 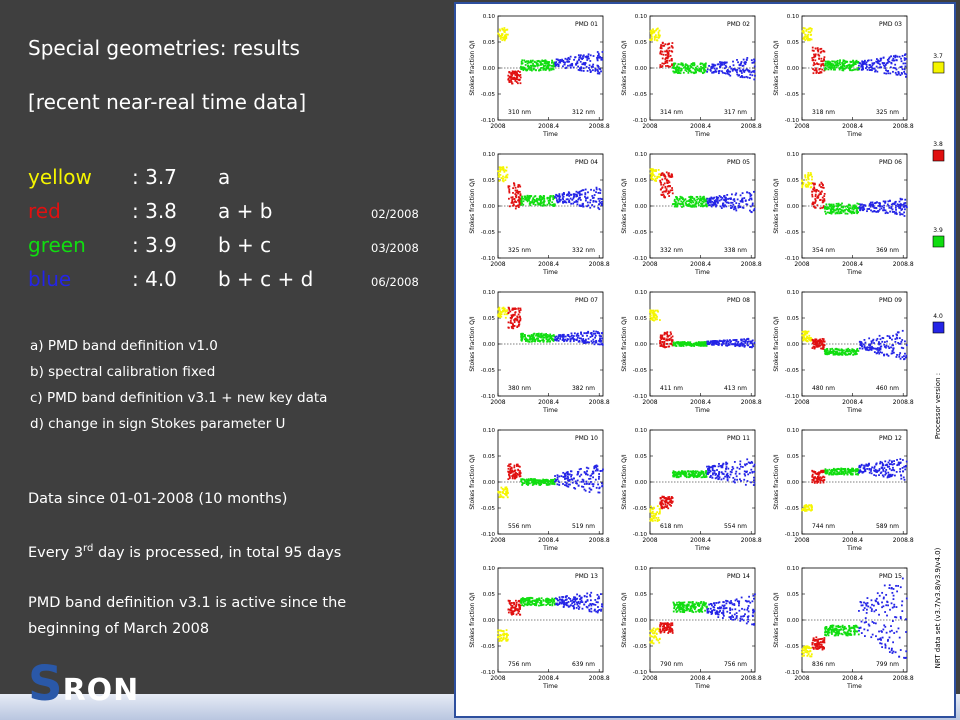 What do you see at coordinates (578, 198) in the screenshot?
I see `series-4.0` at bounding box center [578, 198].